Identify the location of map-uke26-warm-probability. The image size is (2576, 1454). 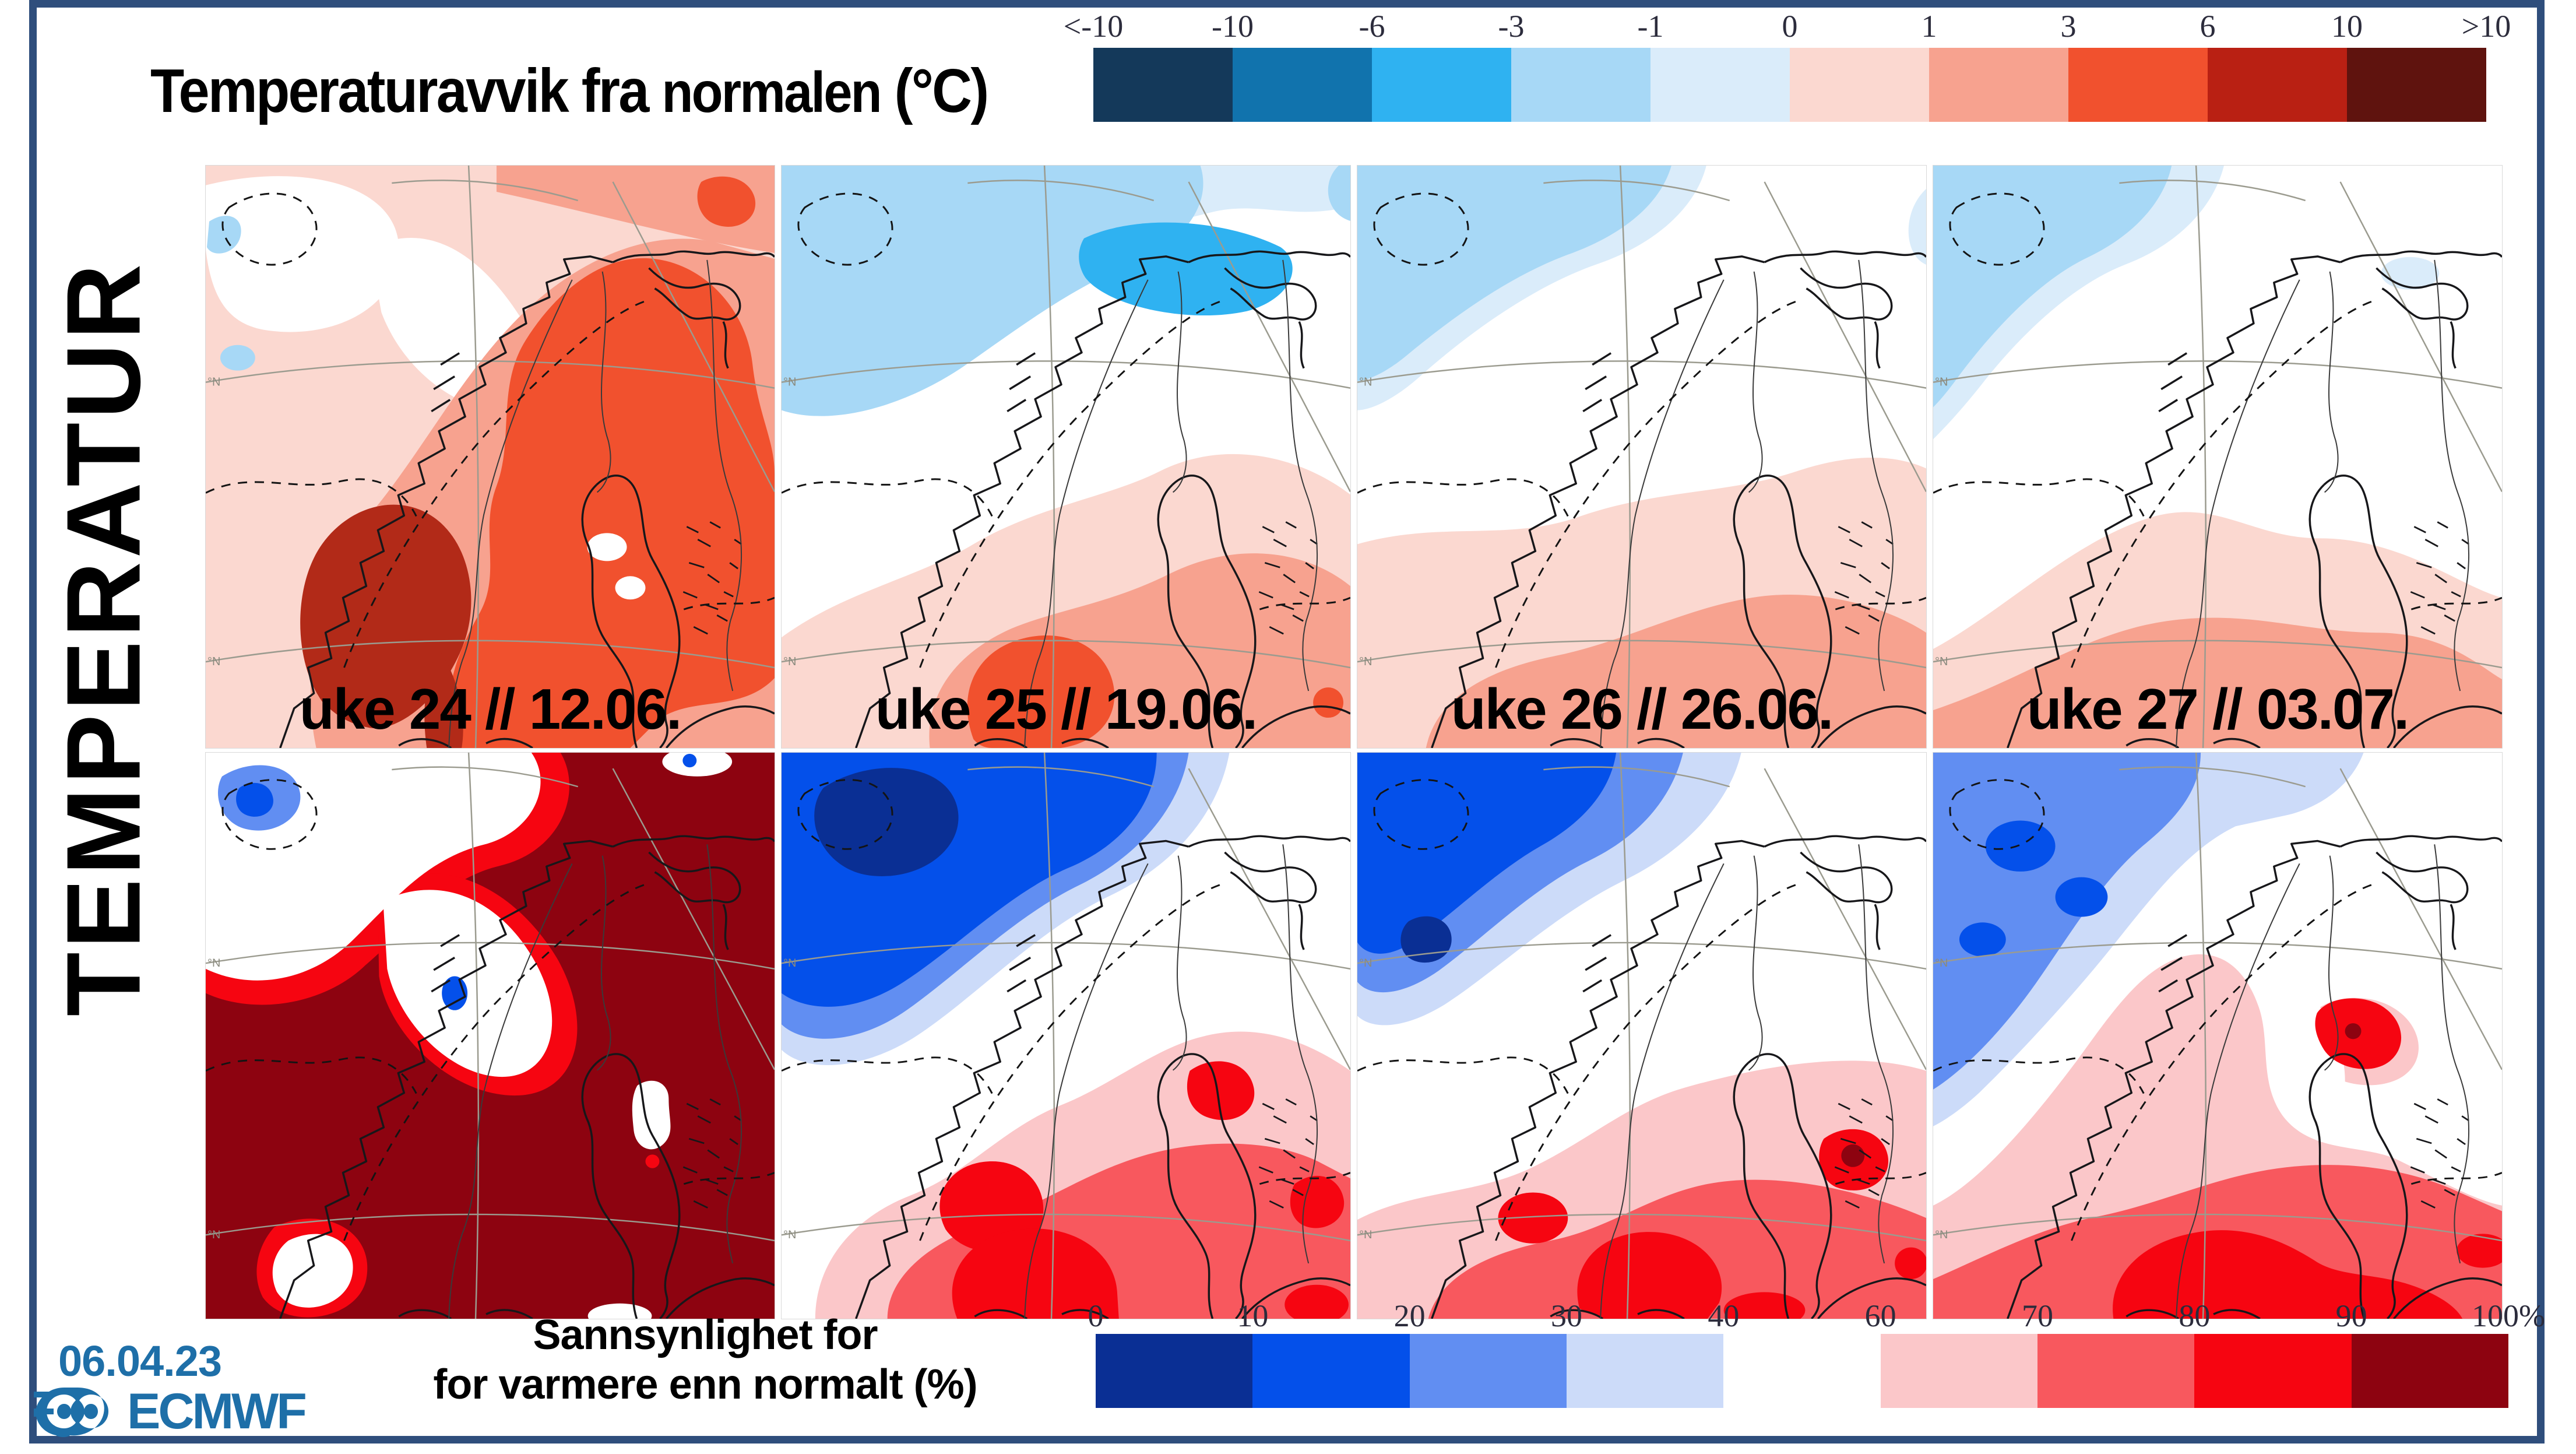
(1642, 1035).